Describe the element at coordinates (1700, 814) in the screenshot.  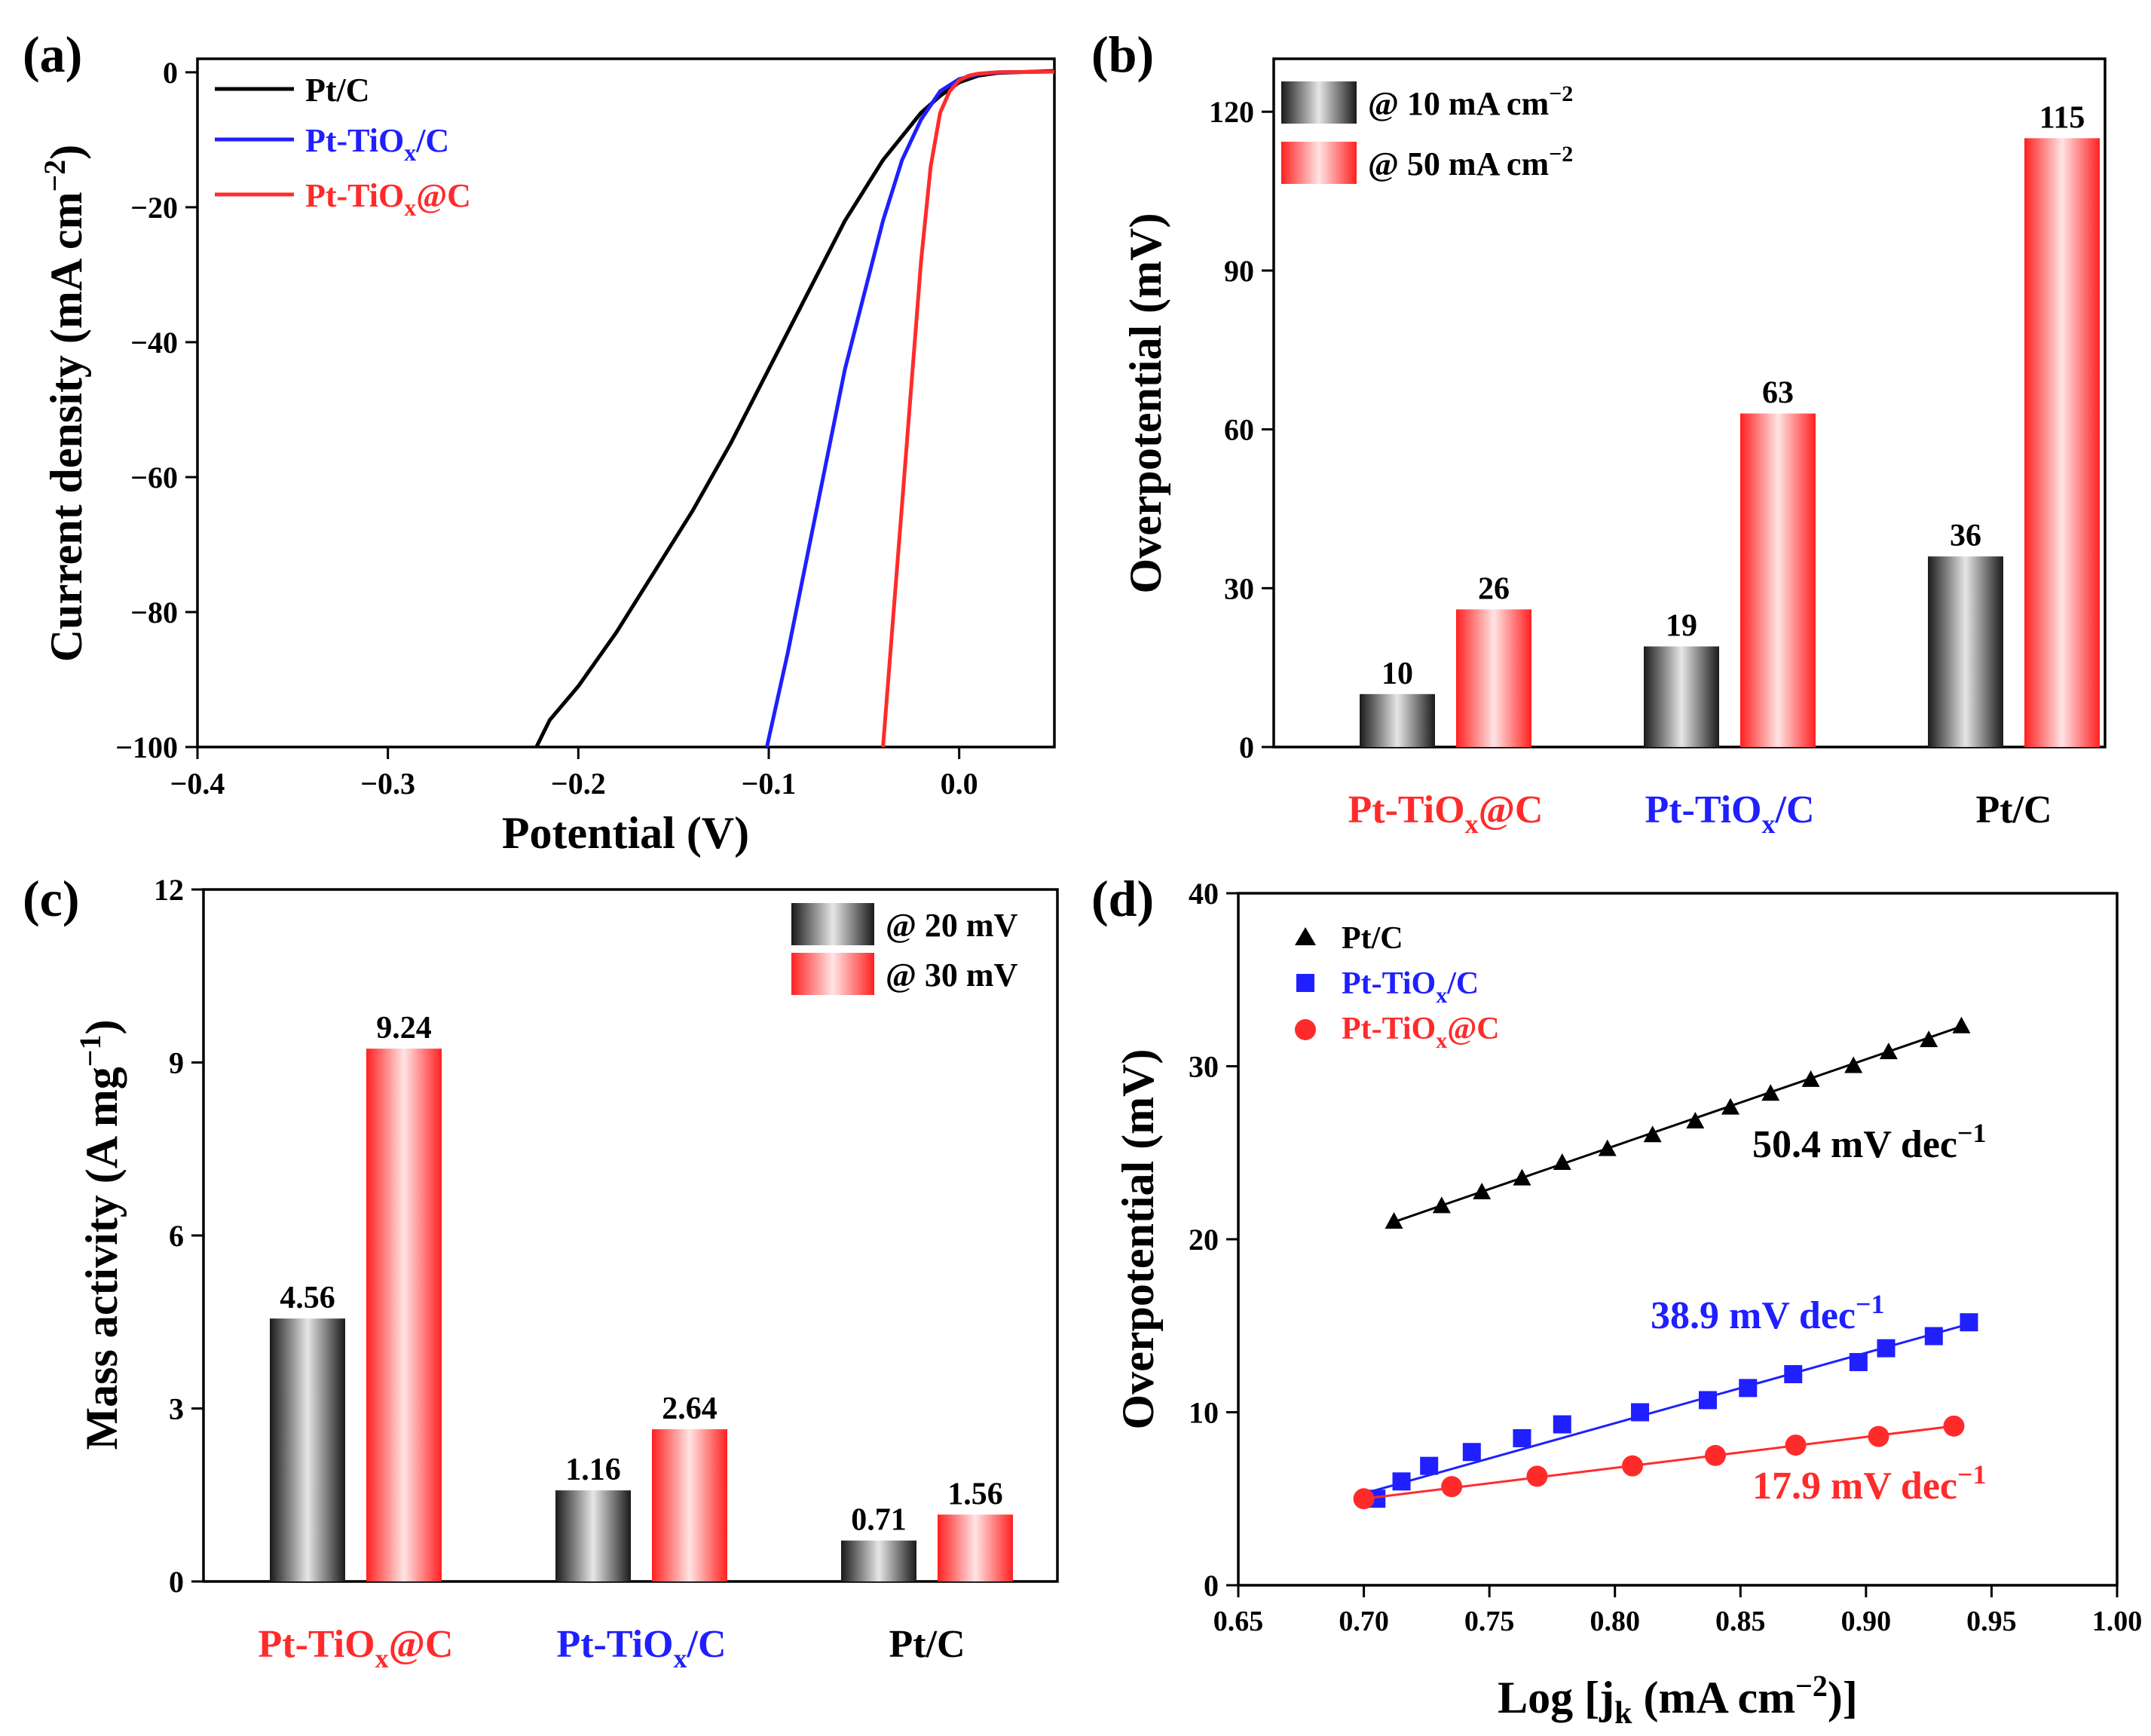
I see `panel-b-categories: Pt-TiOx@C Pt-TiOx/C Pt/C` at that location.